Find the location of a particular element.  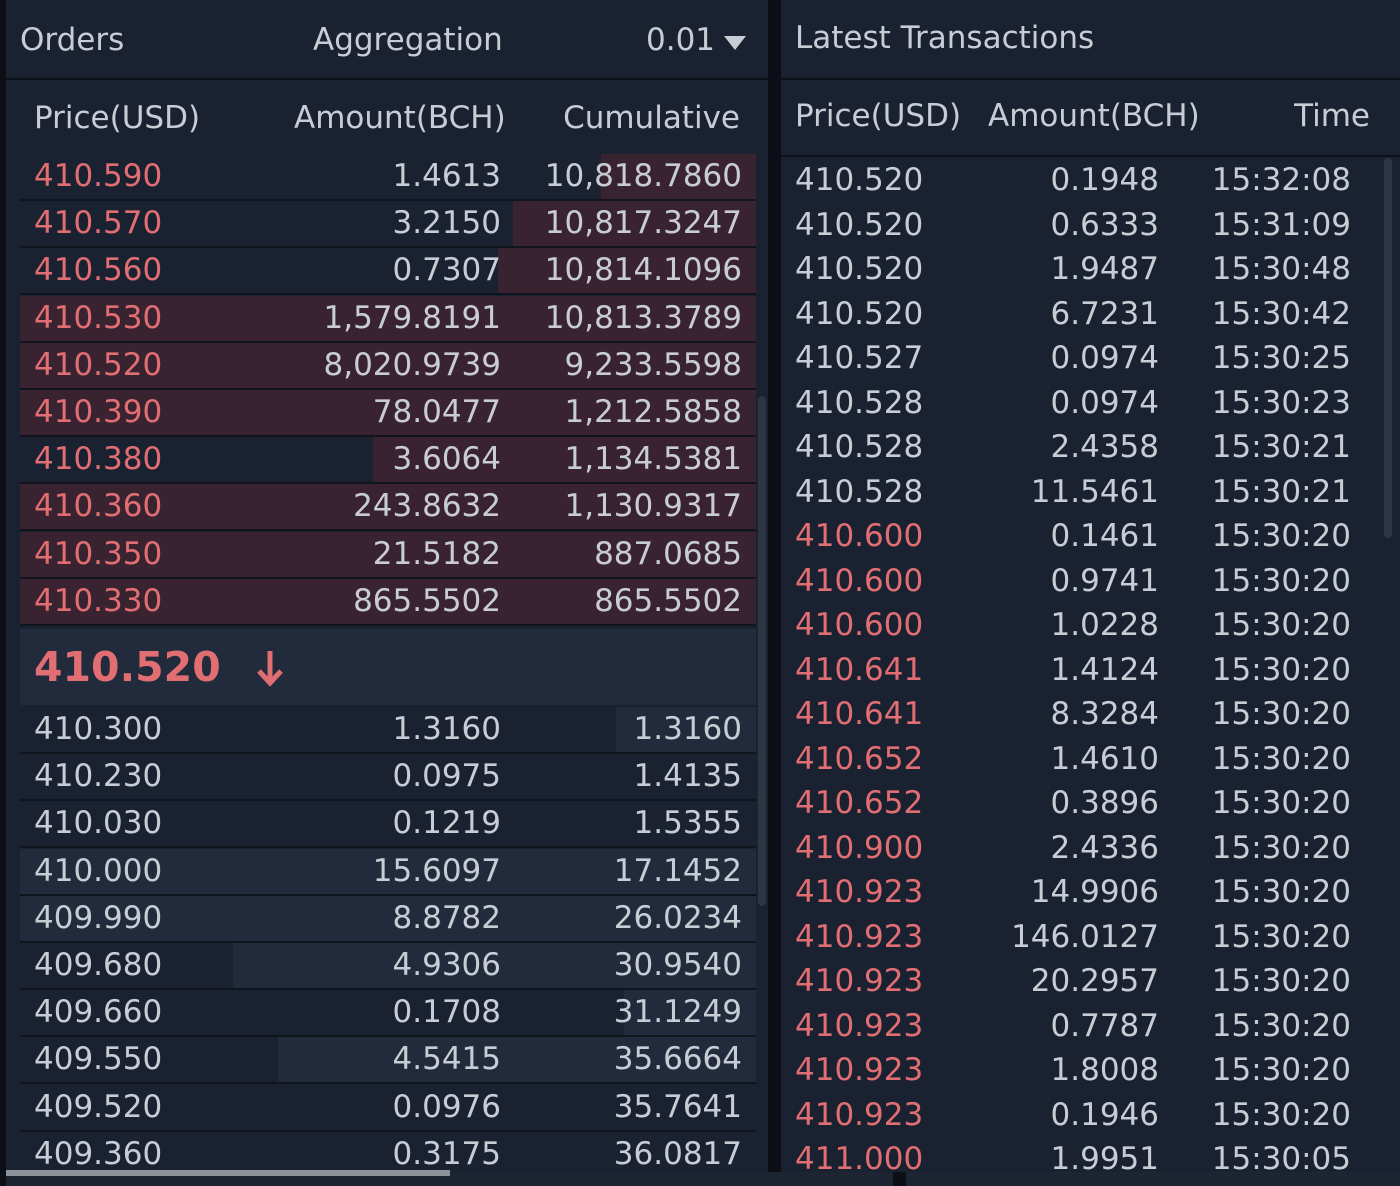

transaction-row: 410.600 0.1461 15:30:20 is located at coordinates (1081, 536).